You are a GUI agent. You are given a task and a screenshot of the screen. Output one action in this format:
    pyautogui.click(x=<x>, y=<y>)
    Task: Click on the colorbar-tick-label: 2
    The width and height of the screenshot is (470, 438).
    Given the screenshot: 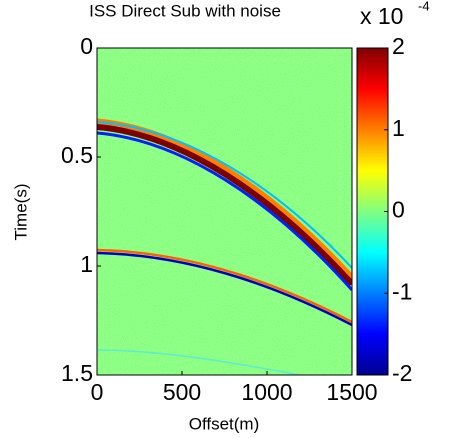 What is the action you would take?
    pyautogui.click(x=398, y=46)
    